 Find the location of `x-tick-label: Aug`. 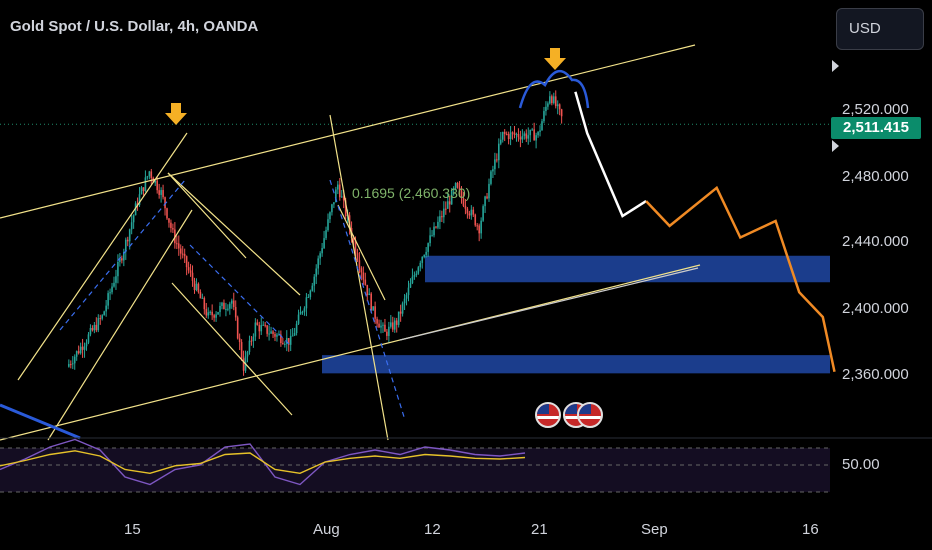

x-tick-label: Aug is located at coordinates (326, 529).